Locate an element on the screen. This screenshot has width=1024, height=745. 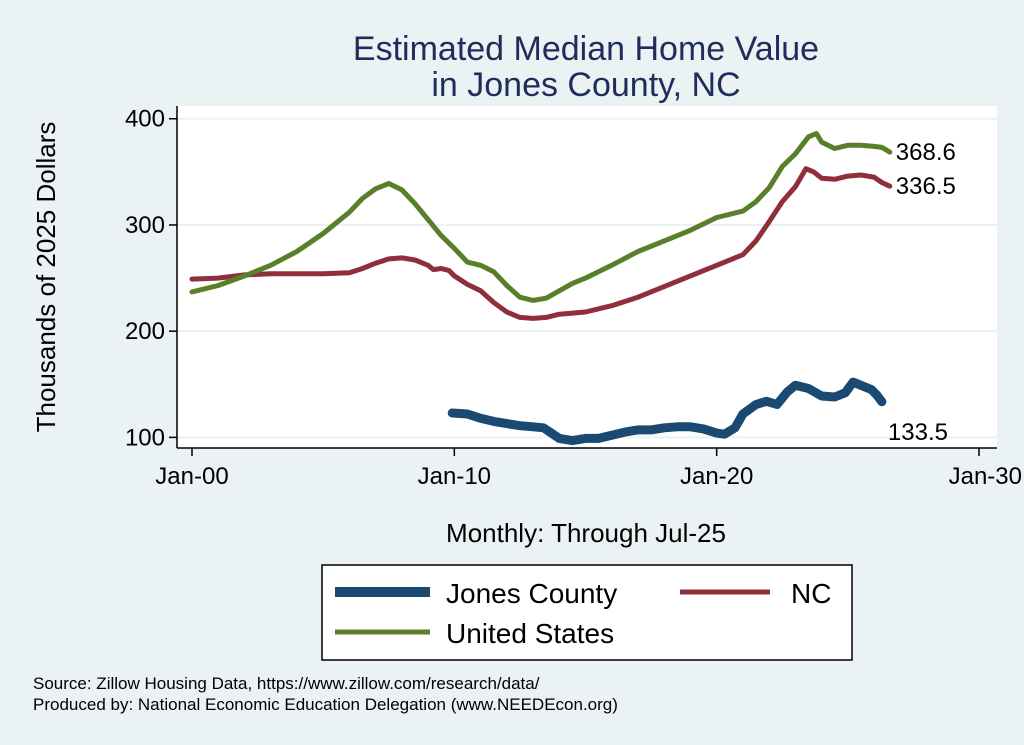
end-label-nc: 336.5 is located at coordinates (926, 186).